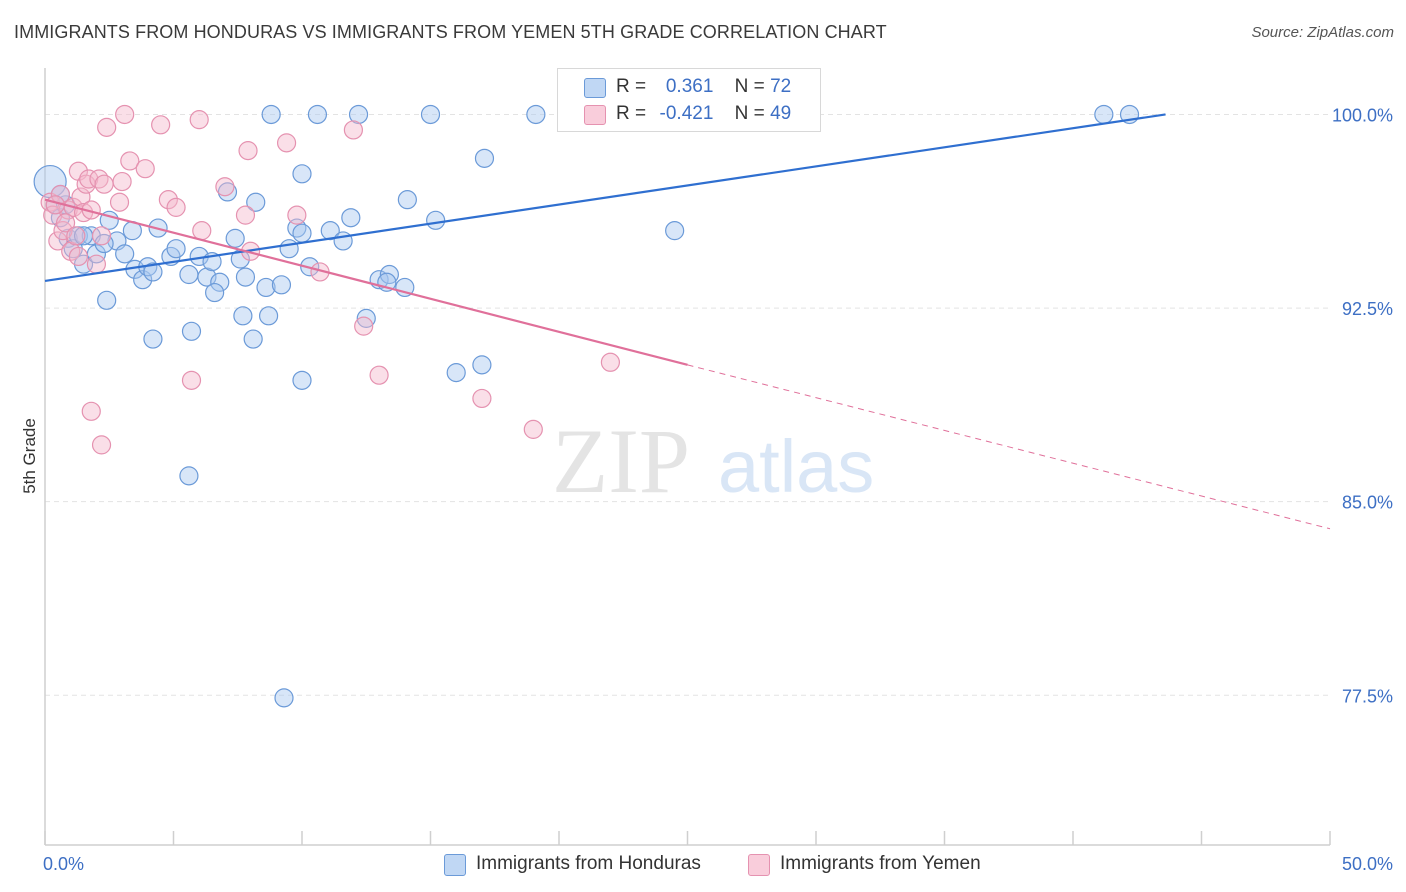  I want to click on bottom-legend-swatch-yemen, so click(759, 865).